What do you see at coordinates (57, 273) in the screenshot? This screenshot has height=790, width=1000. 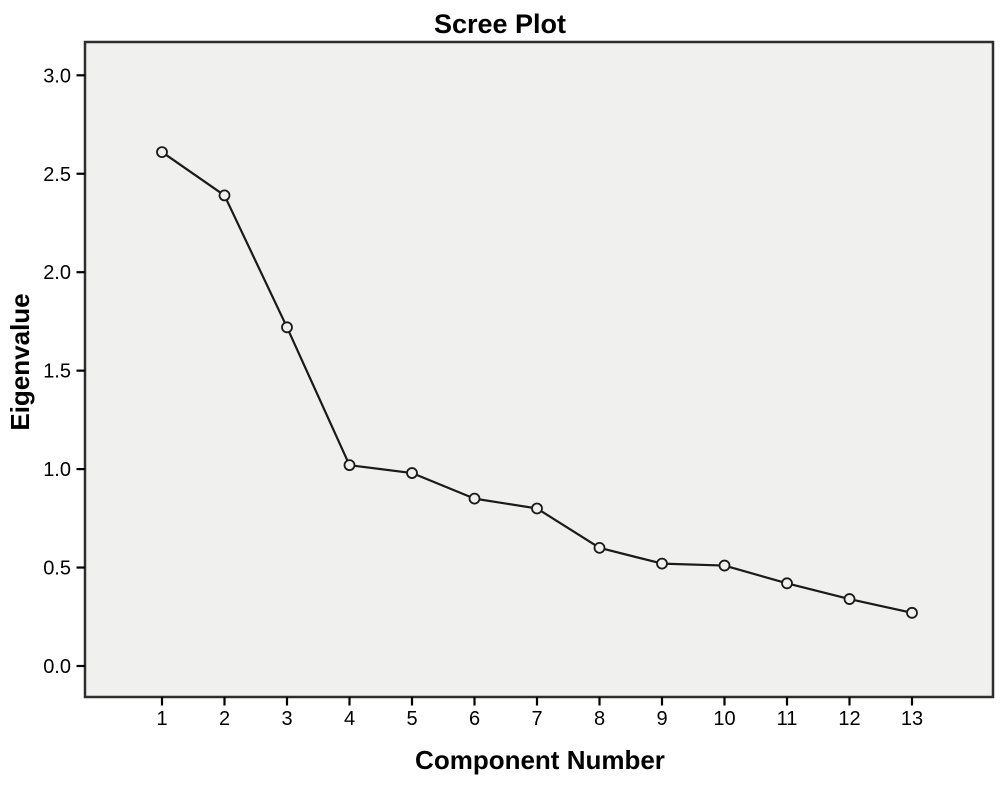 I see `y-axis-tick-label: 2.0` at bounding box center [57, 273].